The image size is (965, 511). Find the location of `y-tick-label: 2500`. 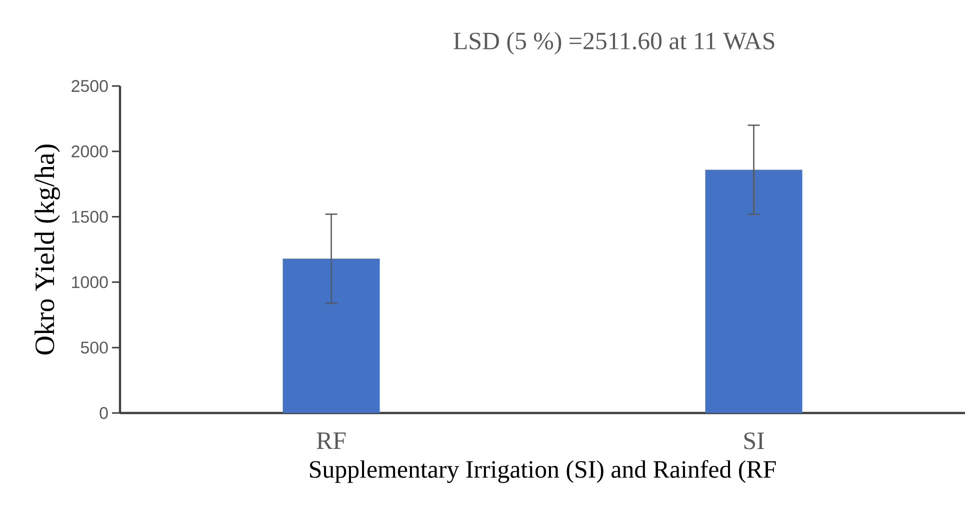

y-tick-label: 2500 is located at coordinates (90, 86).